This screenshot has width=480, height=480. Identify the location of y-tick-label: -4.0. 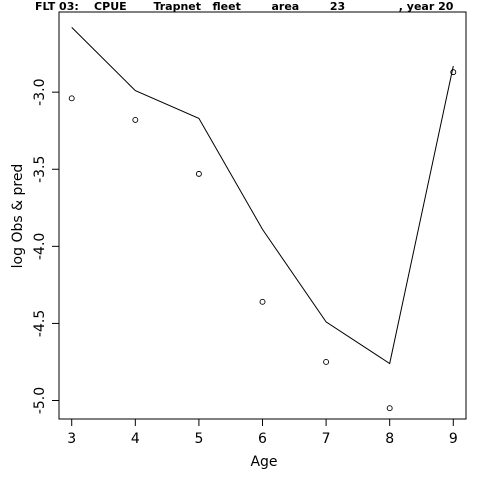
(40, 246).